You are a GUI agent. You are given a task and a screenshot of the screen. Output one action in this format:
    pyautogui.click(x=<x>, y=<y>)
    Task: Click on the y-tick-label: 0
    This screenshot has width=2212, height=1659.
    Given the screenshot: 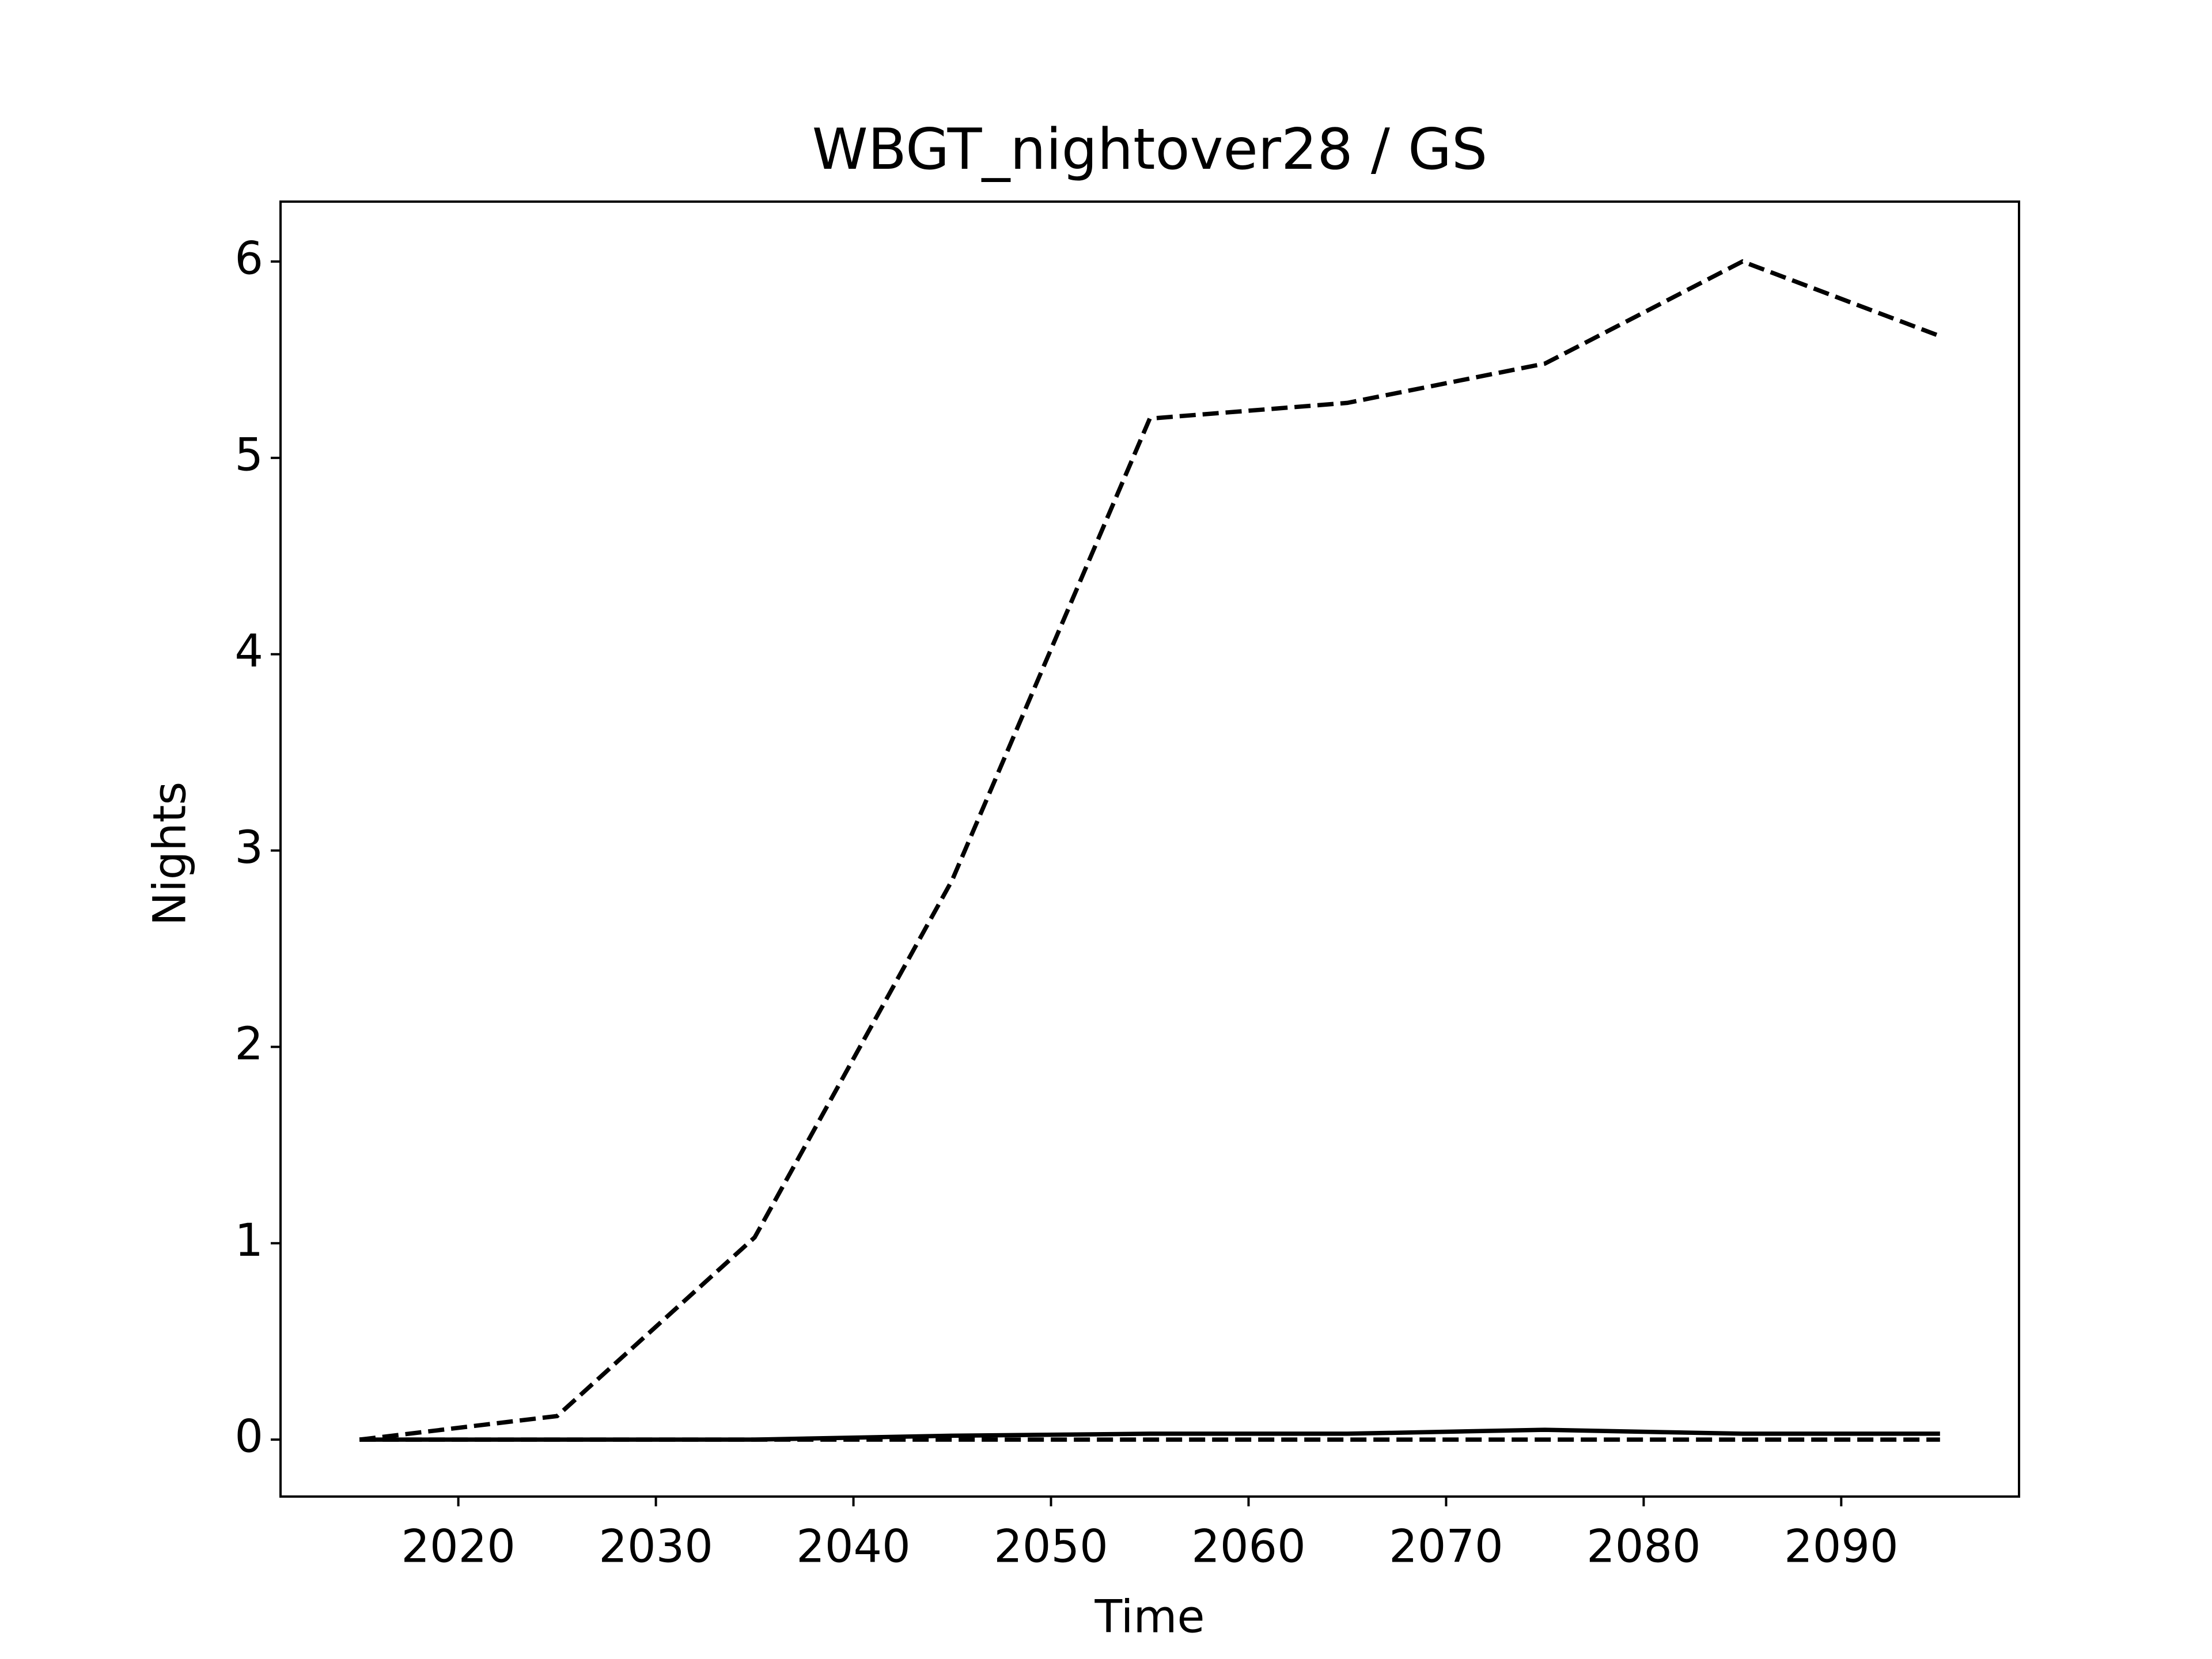 What is the action you would take?
    pyautogui.click(x=248, y=1437)
    